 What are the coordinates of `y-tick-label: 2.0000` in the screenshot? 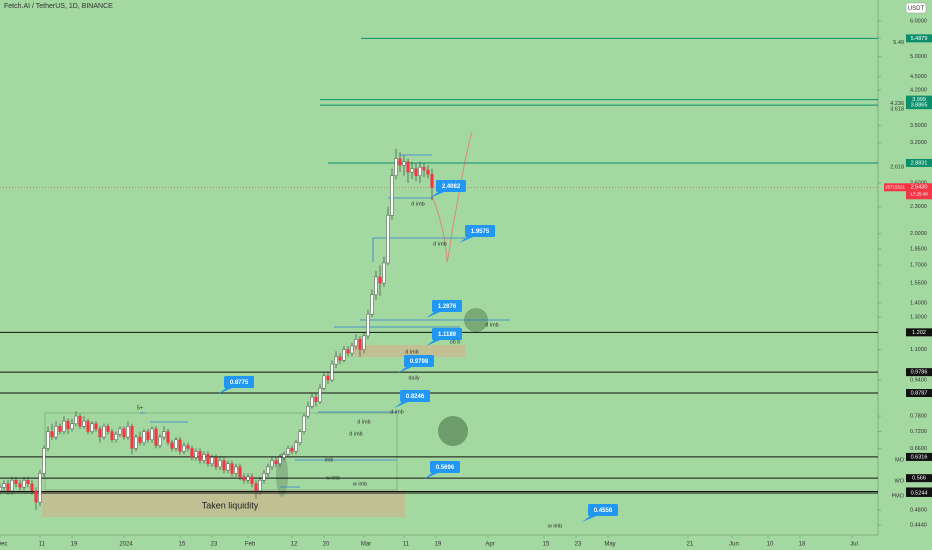 It's located at (918, 234).